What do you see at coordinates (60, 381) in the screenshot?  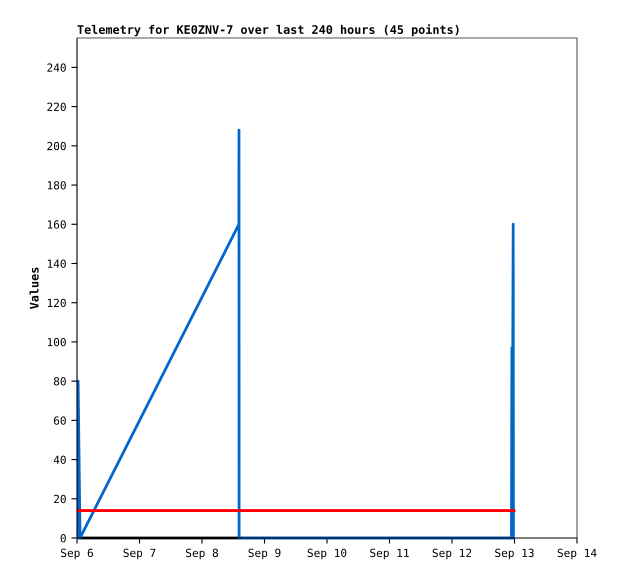 I see `y-tick-label: 80` at bounding box center [60, 381].